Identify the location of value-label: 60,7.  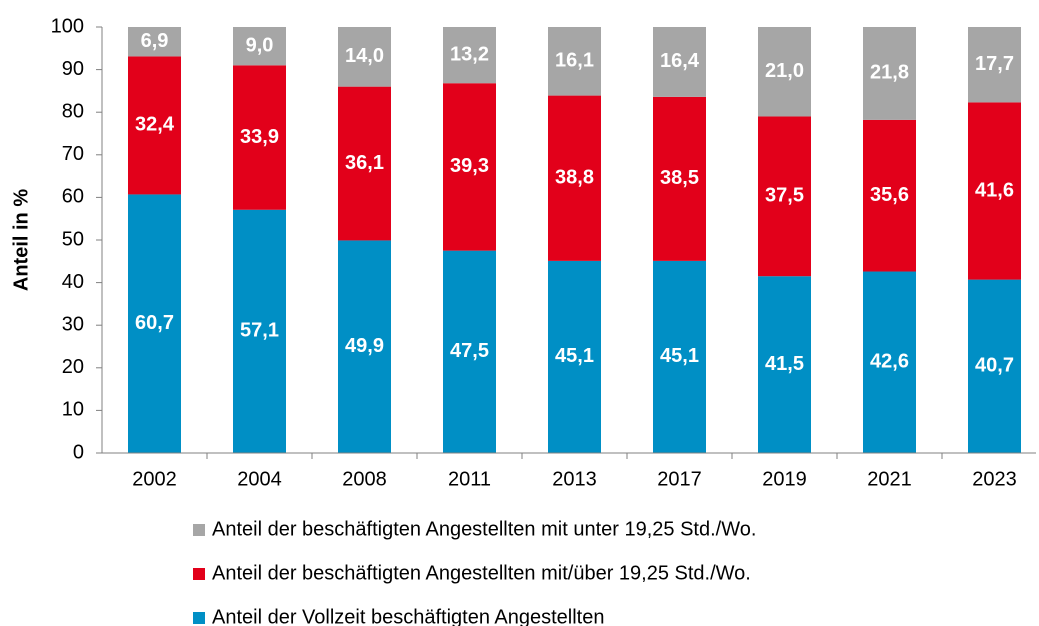
(154, 323).